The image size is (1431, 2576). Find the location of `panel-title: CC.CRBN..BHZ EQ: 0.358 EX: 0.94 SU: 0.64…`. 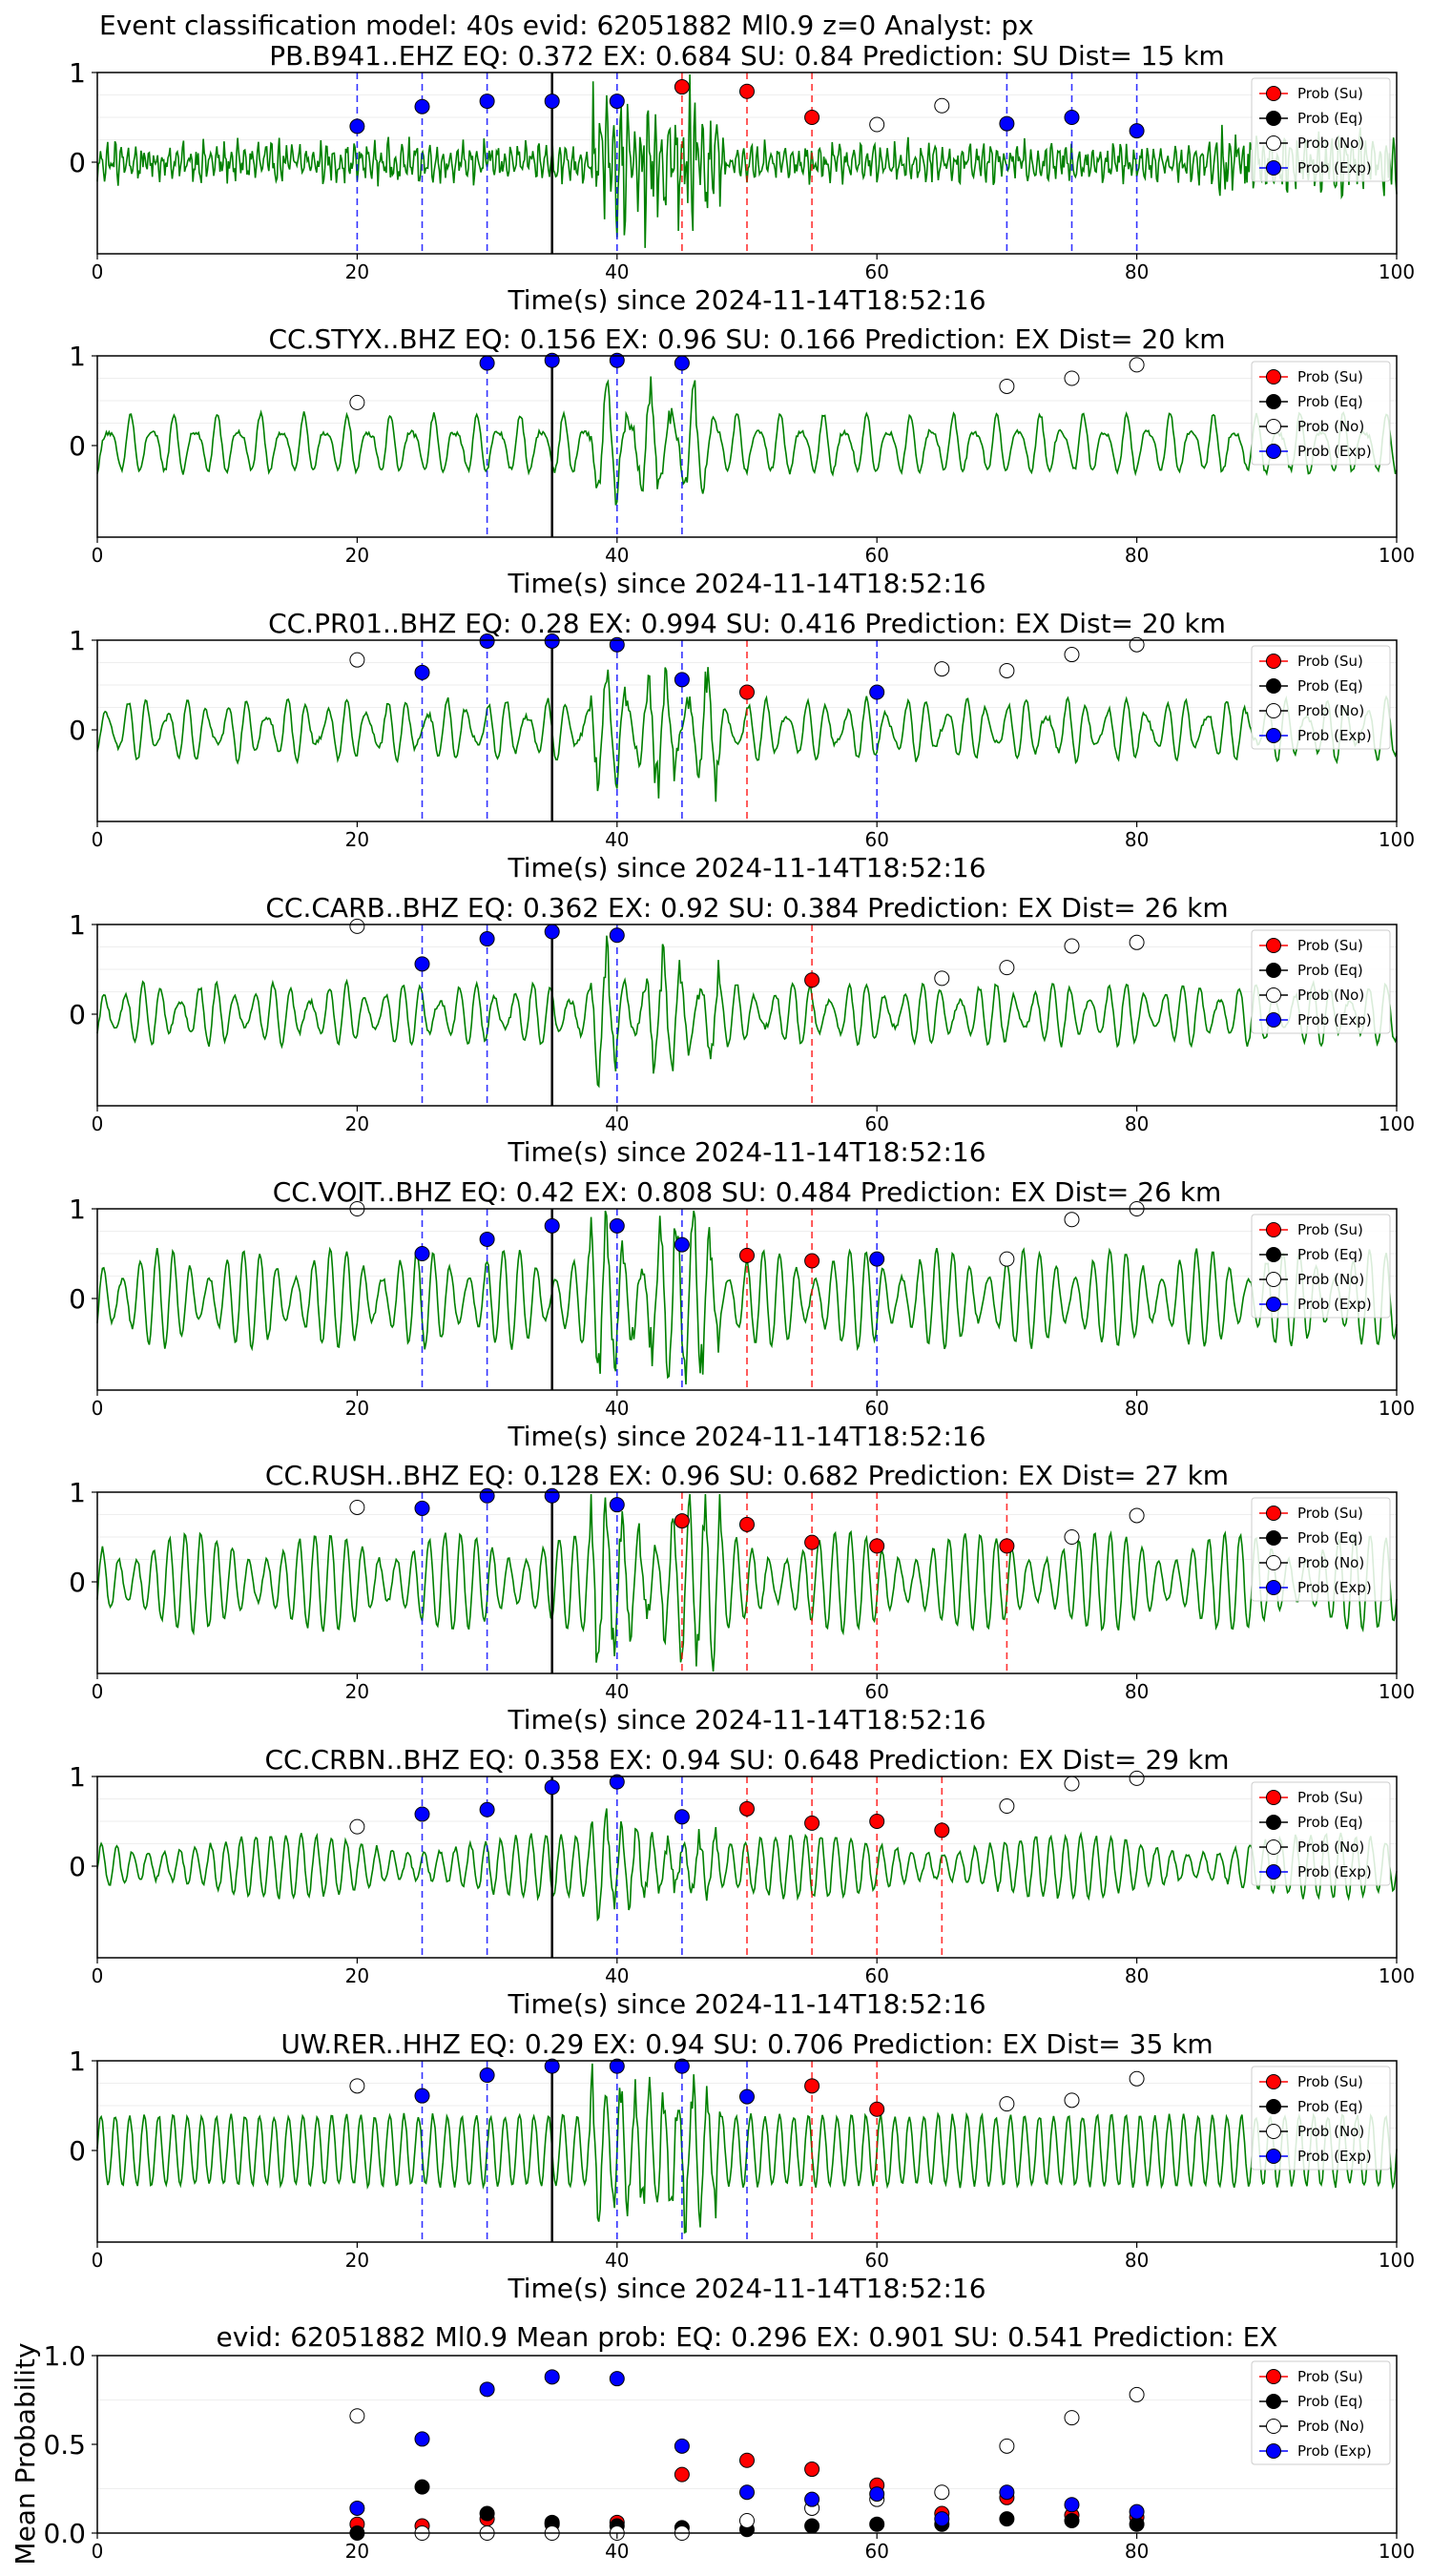

panel-title: CC.CRBN..BHZ EQ: 0.358 EX: 0.94 SU: 0.64… is located at coordinates (746, 1760).